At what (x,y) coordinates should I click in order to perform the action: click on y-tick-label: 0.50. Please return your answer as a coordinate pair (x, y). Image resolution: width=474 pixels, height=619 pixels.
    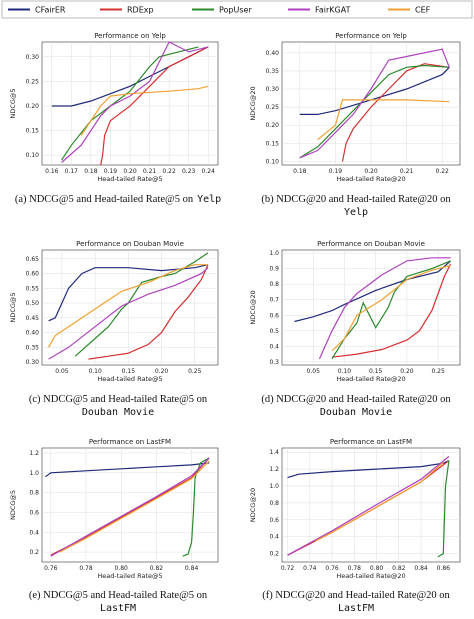
    Looking at the image, I should click on (33, 303).